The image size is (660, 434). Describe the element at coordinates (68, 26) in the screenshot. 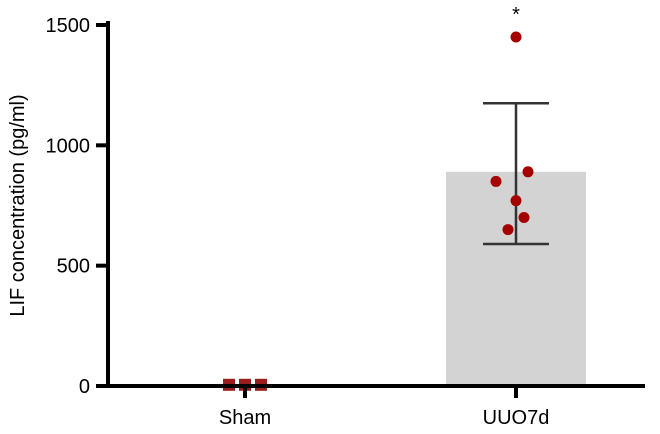

I see `y-tick-label: 1500` at that location.